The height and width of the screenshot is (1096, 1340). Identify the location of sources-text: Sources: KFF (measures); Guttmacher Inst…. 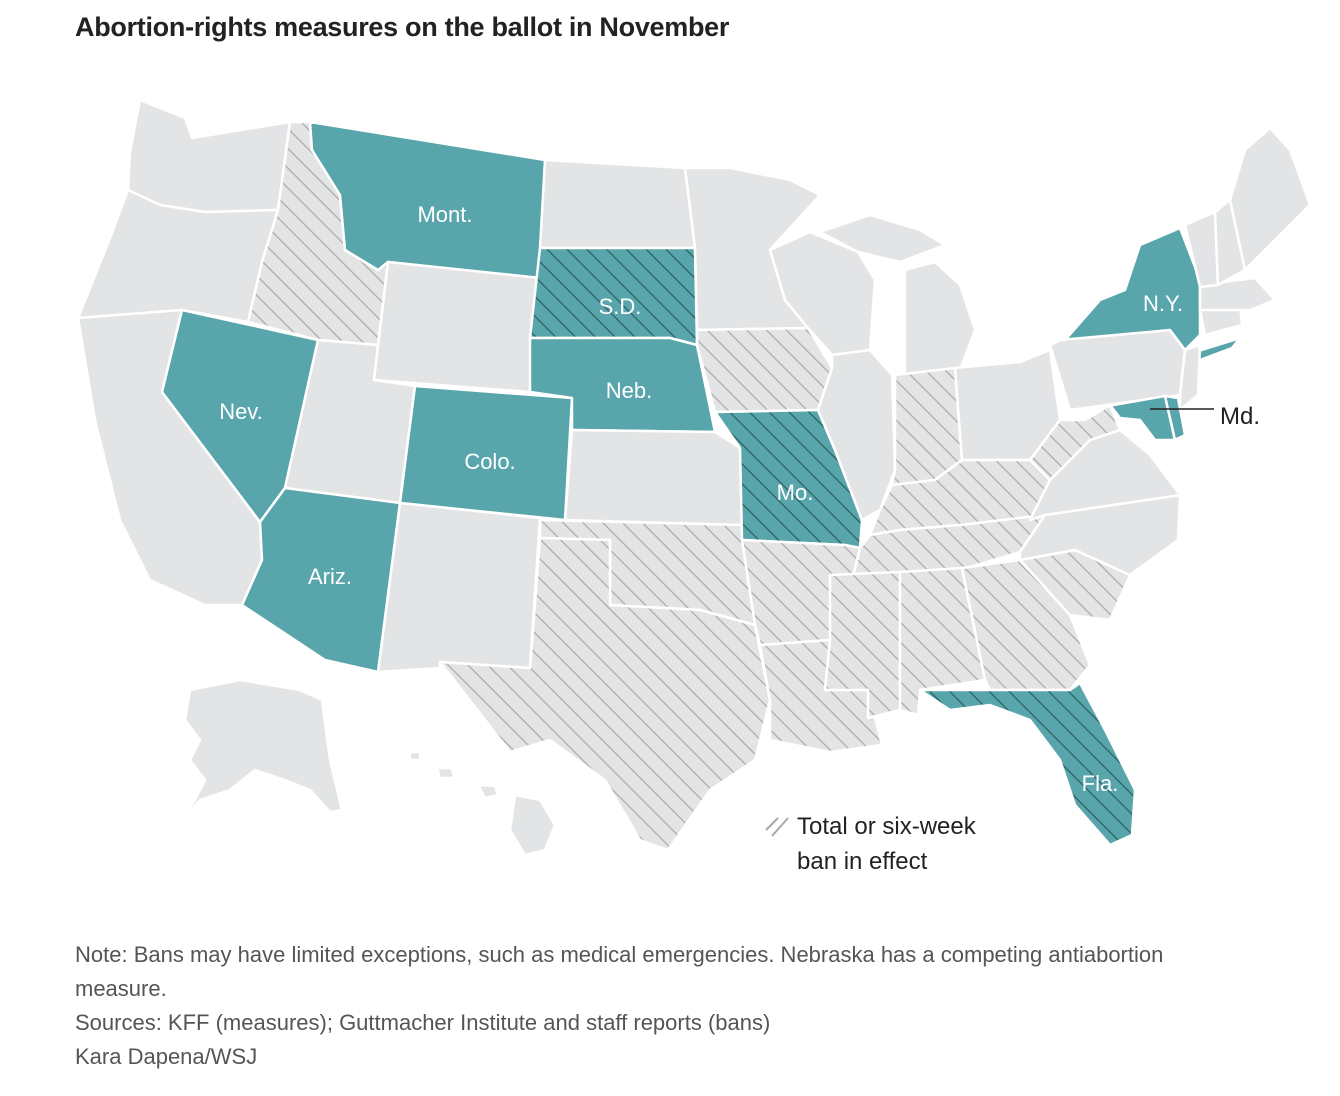
(423, 1022).